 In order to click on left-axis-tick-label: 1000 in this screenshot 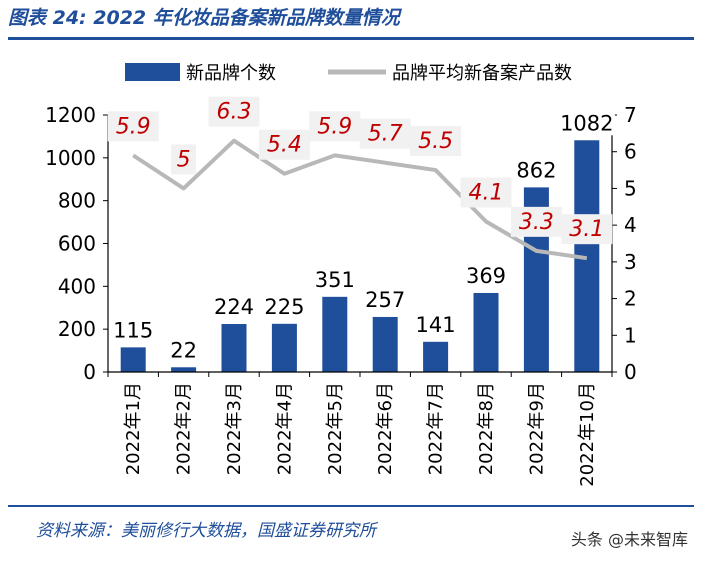, I will do `click(70, 158)`.